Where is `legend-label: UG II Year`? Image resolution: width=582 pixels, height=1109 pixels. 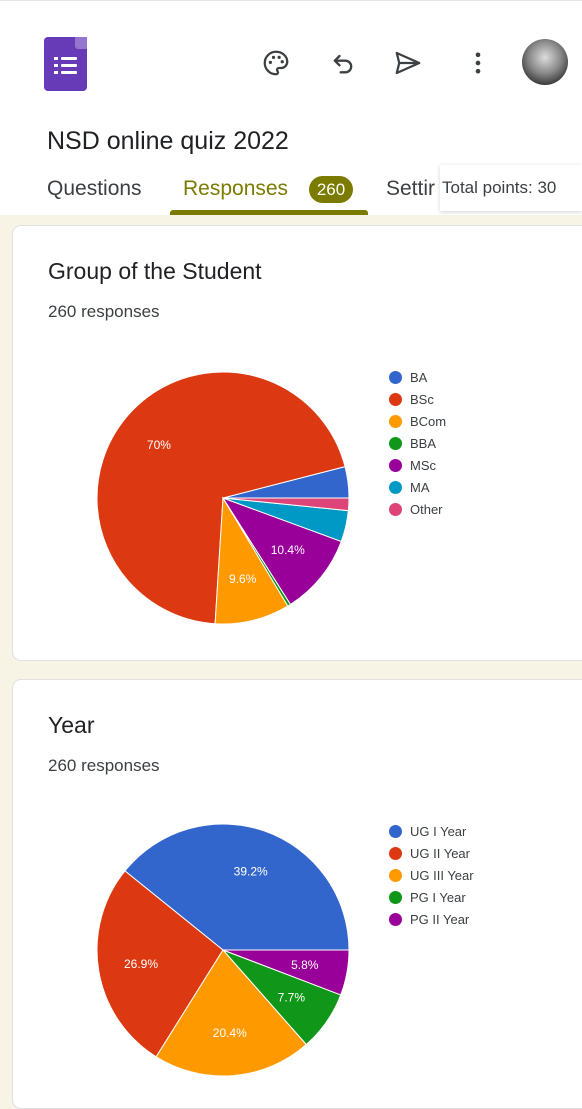 legend-label: UG II Year is located at coordinates (440, 853).